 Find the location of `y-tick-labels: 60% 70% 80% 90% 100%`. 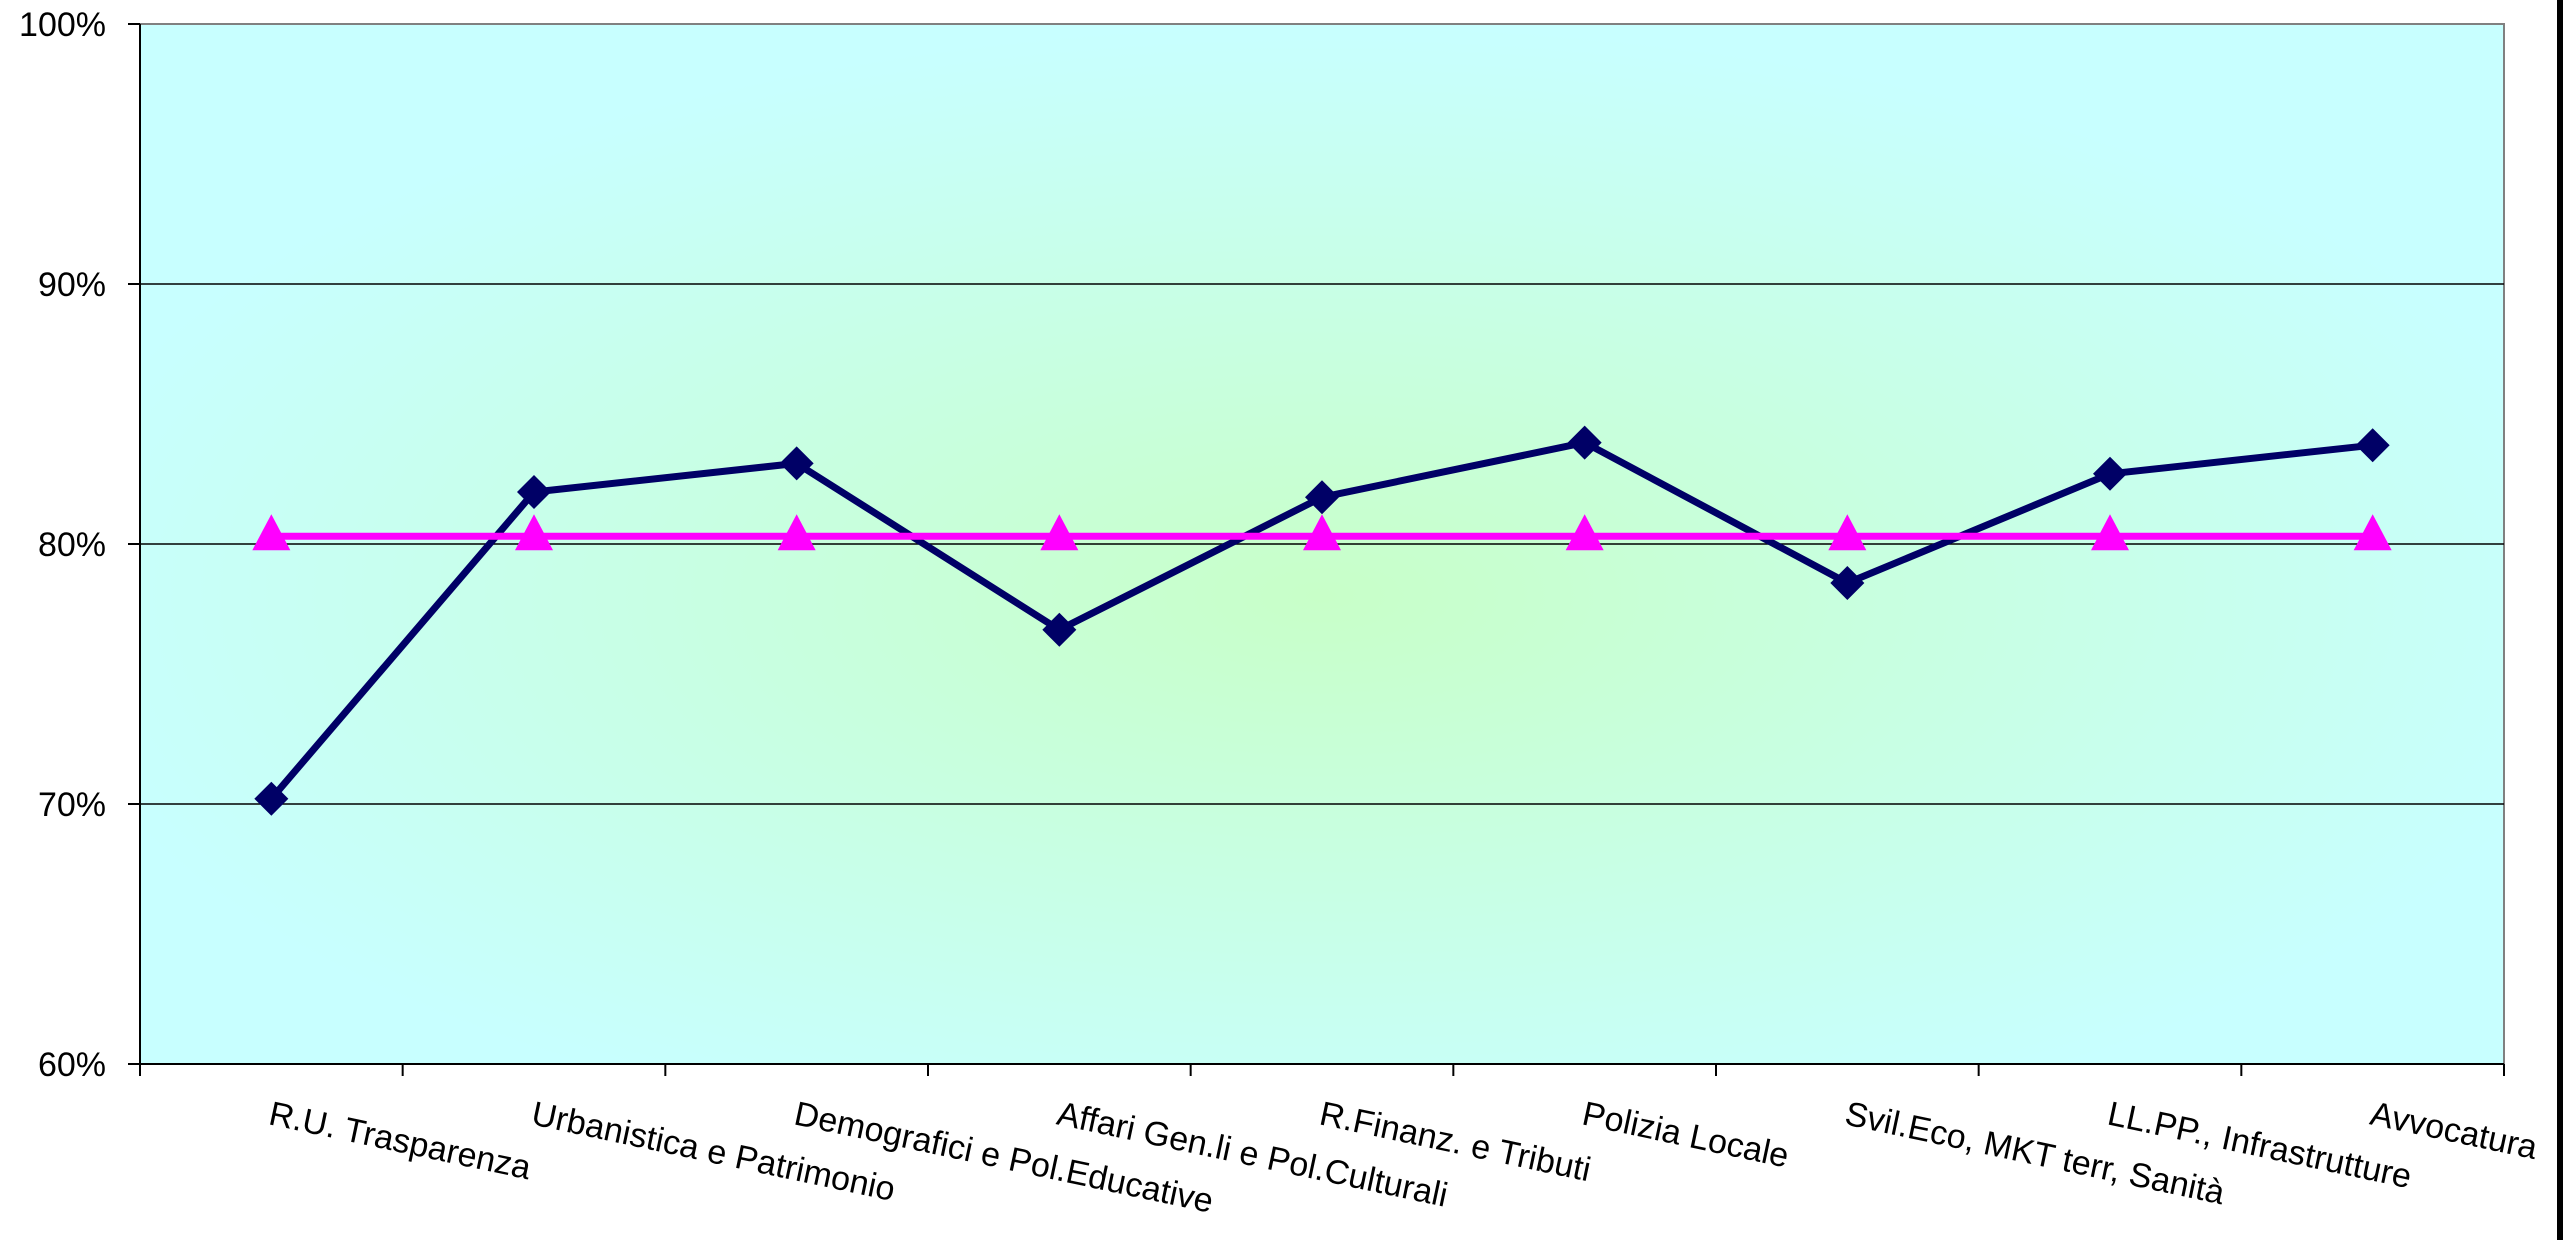

y-tick-labels: 60% 70% 80% 90% 100% is located at coordinates (62, 545).